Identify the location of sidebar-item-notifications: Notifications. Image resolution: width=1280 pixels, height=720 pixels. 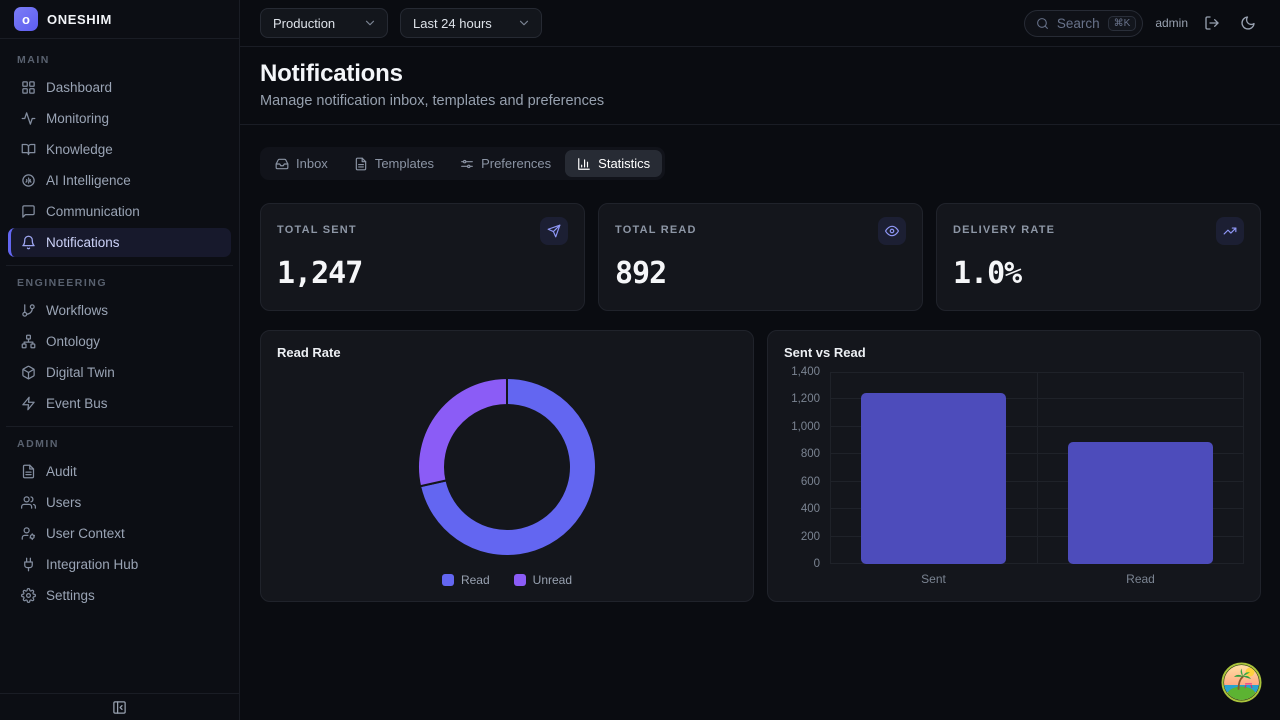
(119, 242).